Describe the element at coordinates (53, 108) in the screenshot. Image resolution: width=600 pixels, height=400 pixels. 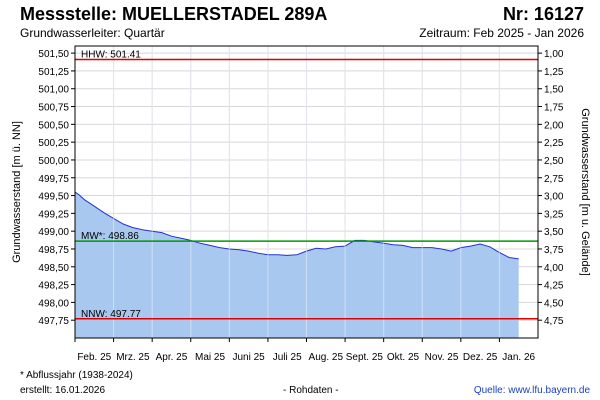
I see `y-tick-label: 500,75` at that location.